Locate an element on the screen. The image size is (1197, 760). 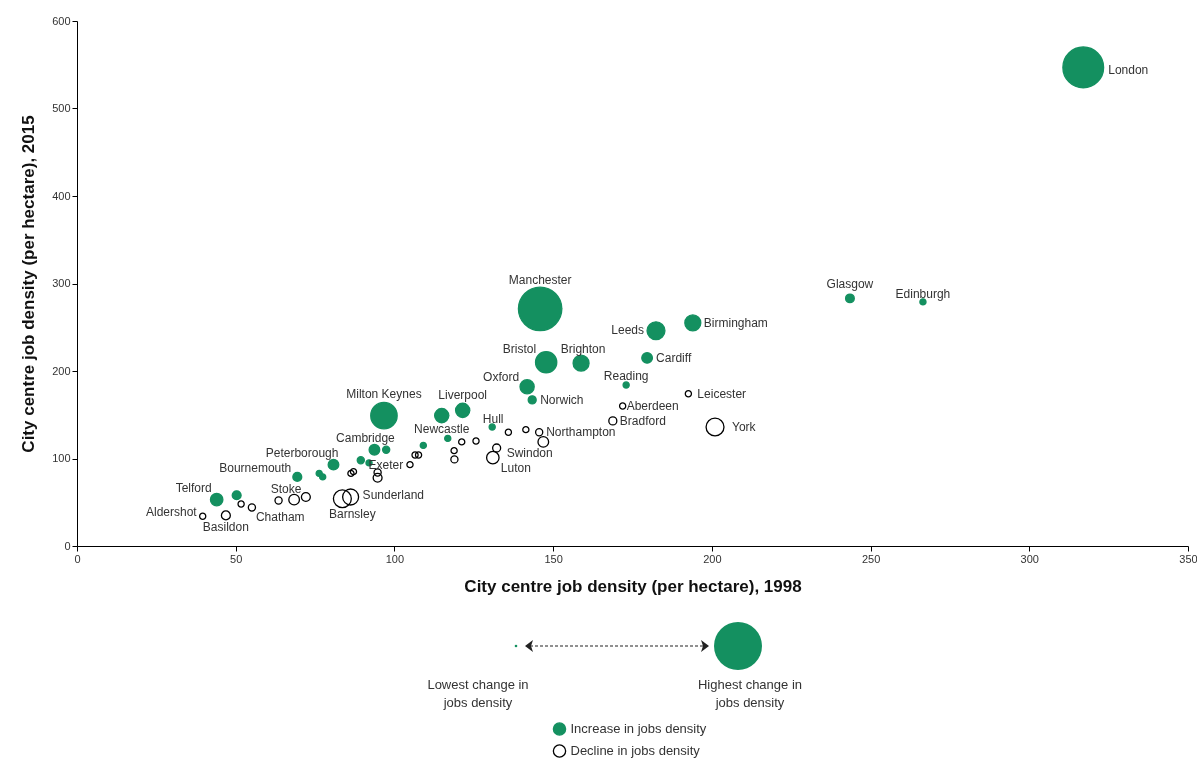
annotation: Reading is located at coordinates (626, 376).